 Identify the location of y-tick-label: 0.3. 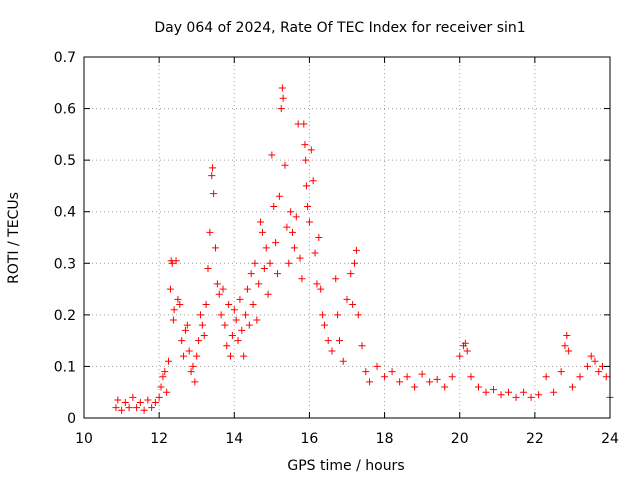
(65, 264).